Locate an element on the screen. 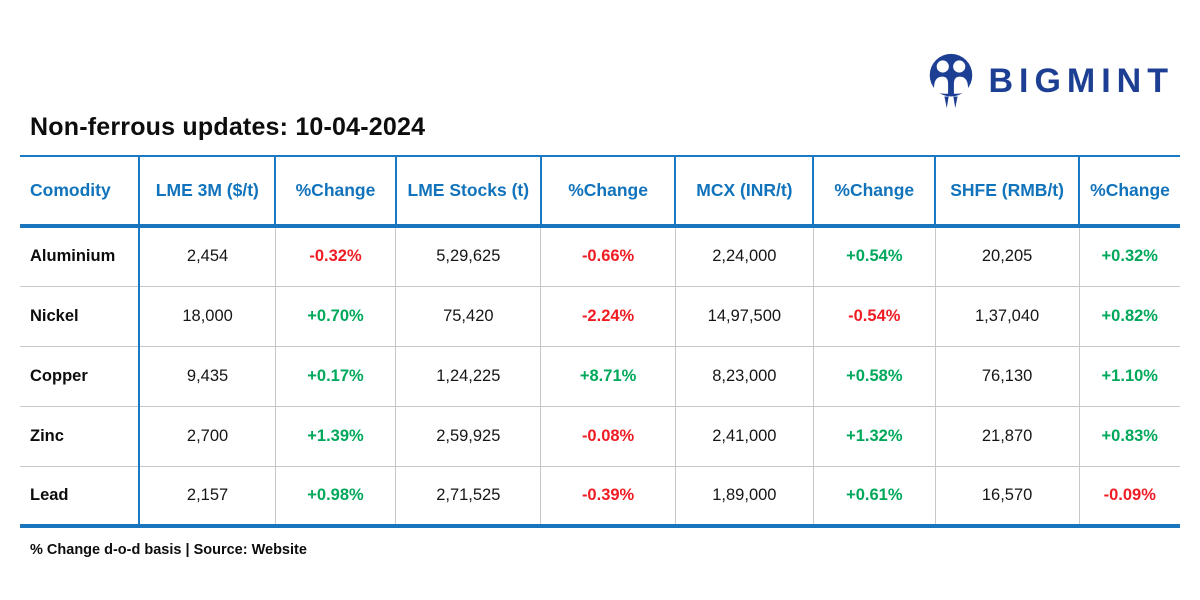 This screenshot has height=600, width=1200. change-cell: +0.83% is located at coordinates (1129, 436).